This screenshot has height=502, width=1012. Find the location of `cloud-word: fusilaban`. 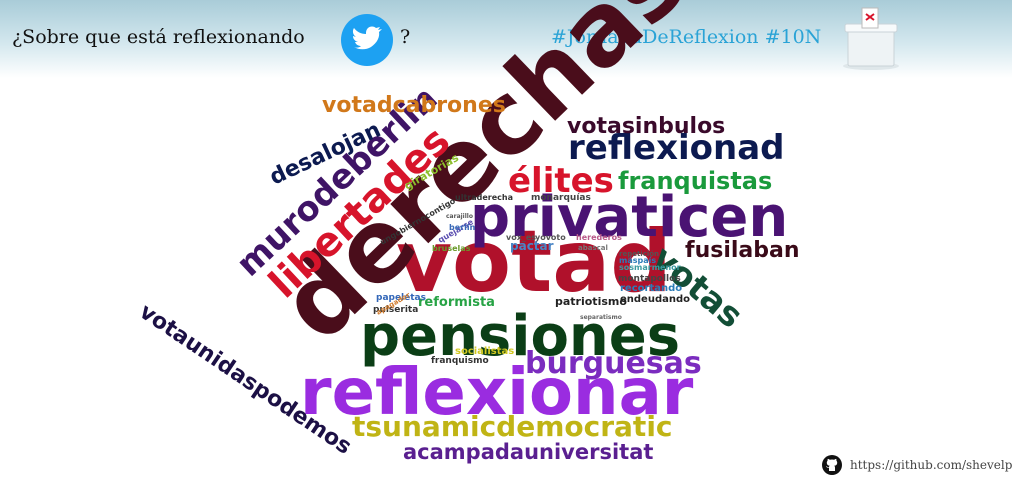

cloud-word: fusilaban is located at coordinates (742, 250).